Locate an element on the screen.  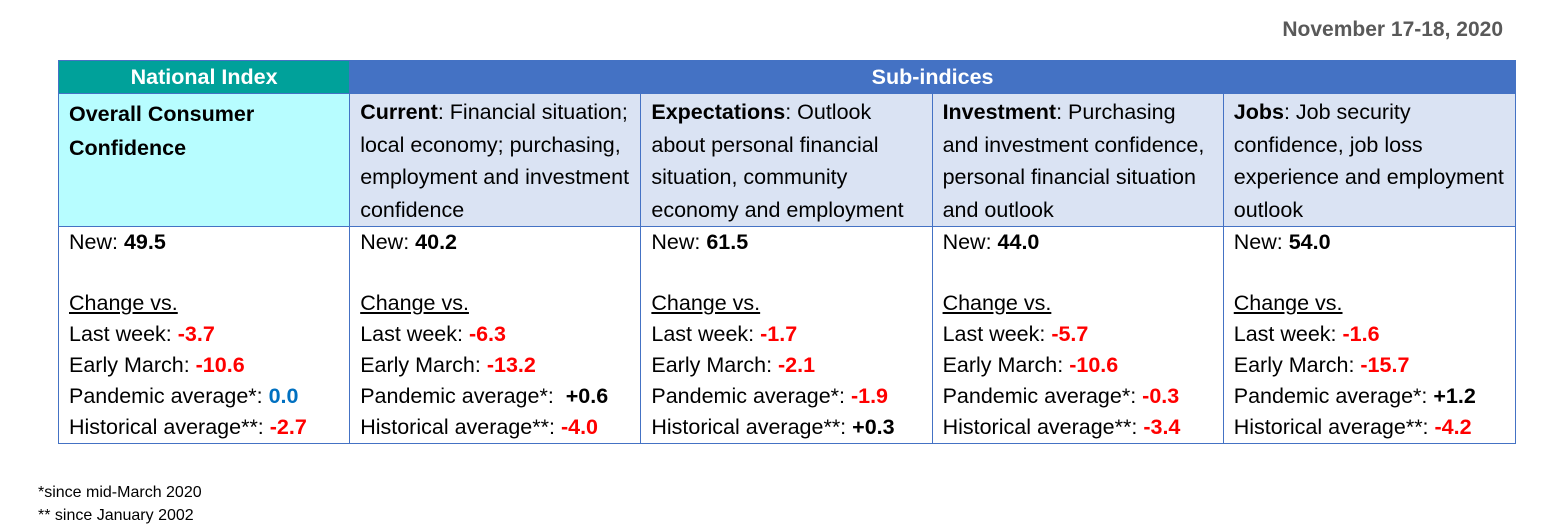
last-week-value: -1.7 is located at coordinates (779, 334).